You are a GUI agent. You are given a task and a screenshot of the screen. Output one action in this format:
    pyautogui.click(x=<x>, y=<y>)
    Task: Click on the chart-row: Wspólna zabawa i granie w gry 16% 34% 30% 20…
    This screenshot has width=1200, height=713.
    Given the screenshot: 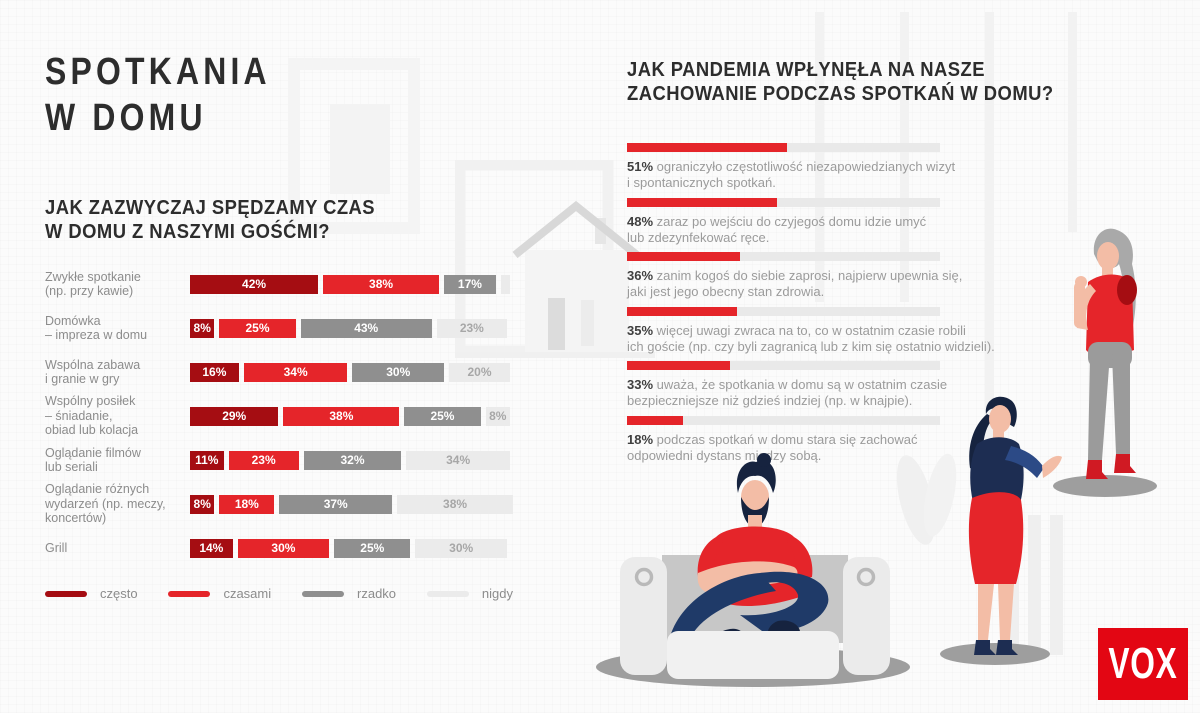 What is the action you would take?
    pyautogui.click(x=295, y=372)
    